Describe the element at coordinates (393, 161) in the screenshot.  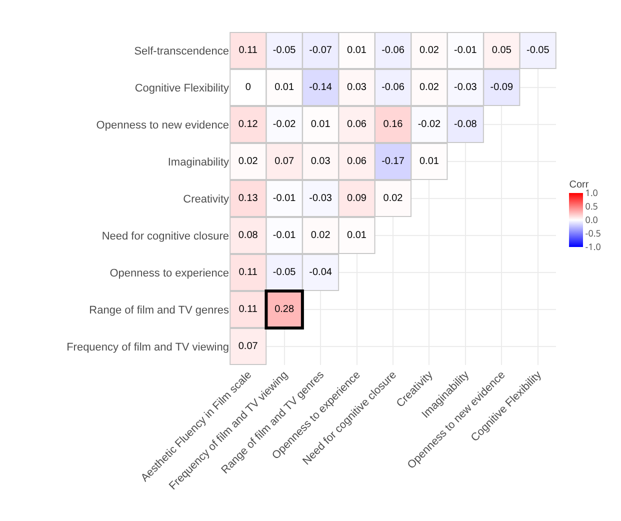
I see `data-label: -0.17` at that location.